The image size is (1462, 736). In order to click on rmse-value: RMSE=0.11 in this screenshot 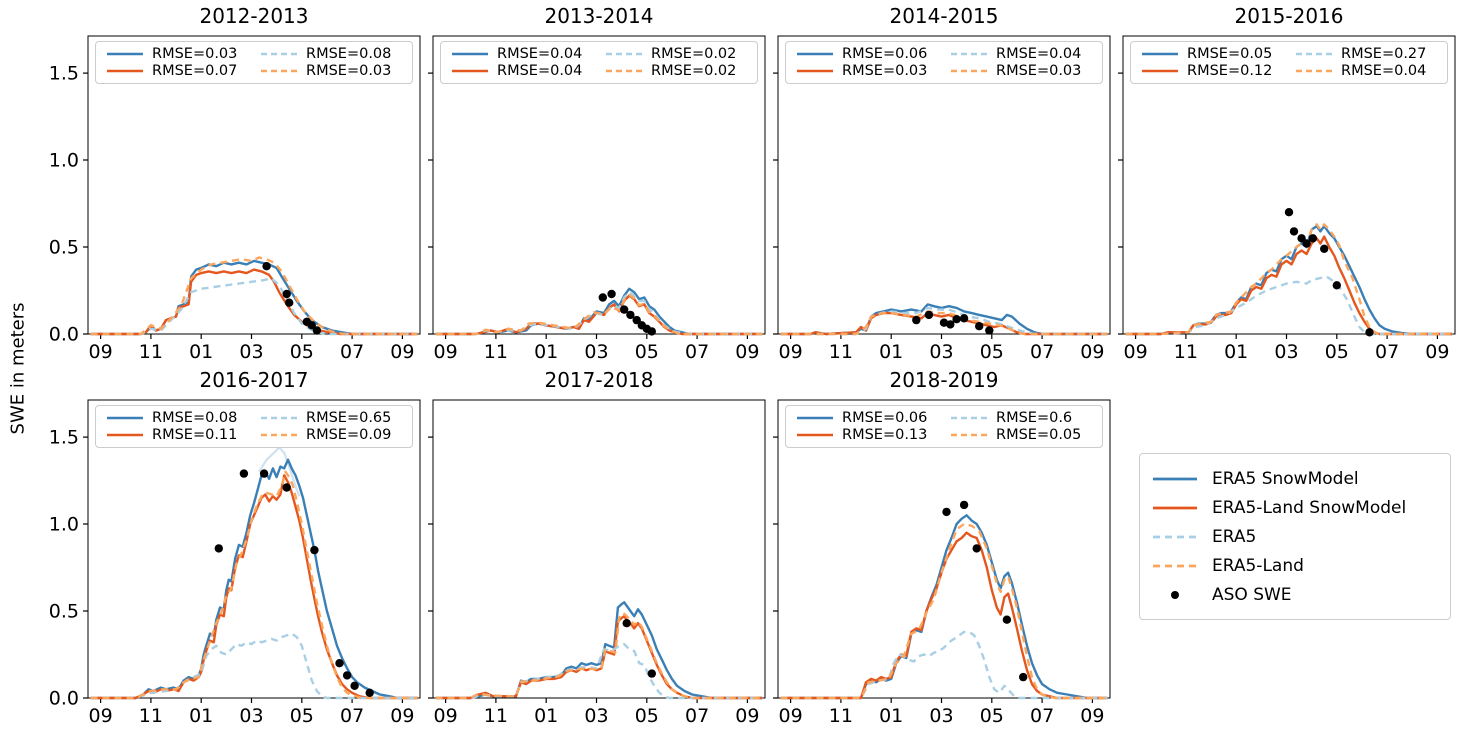, I will do `click(195, 435)`.